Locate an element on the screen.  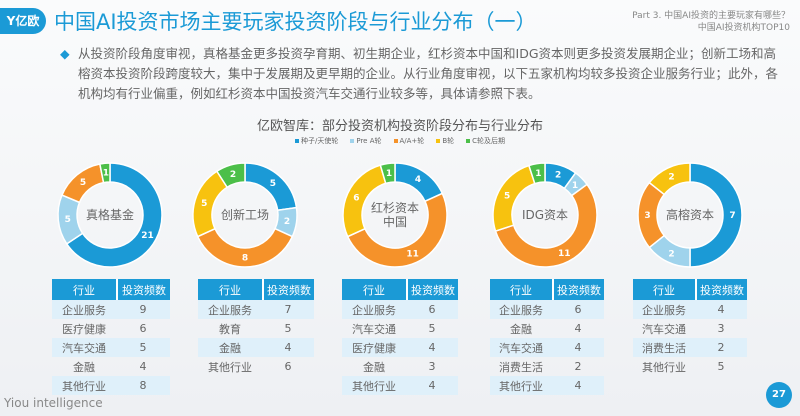
legend-item: 种子/天使轮 is located at coordinates (316, 141).